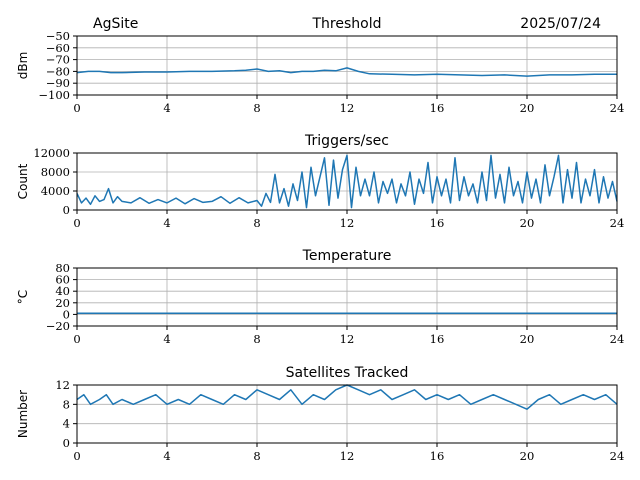  I want to click on y-axis-label: Count, so click(23, 181).